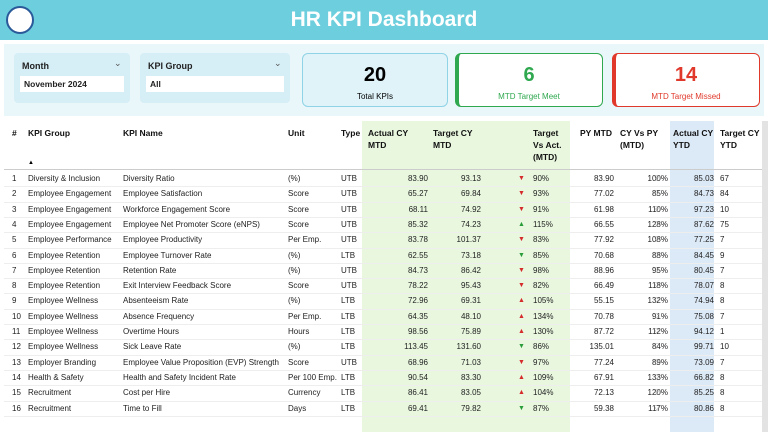 The image size is (768, 432). What do you see at coordinates (529, 96) in the screenshot?
I see `card-label: MTD Target Meet` at bounding box center [529, 96].